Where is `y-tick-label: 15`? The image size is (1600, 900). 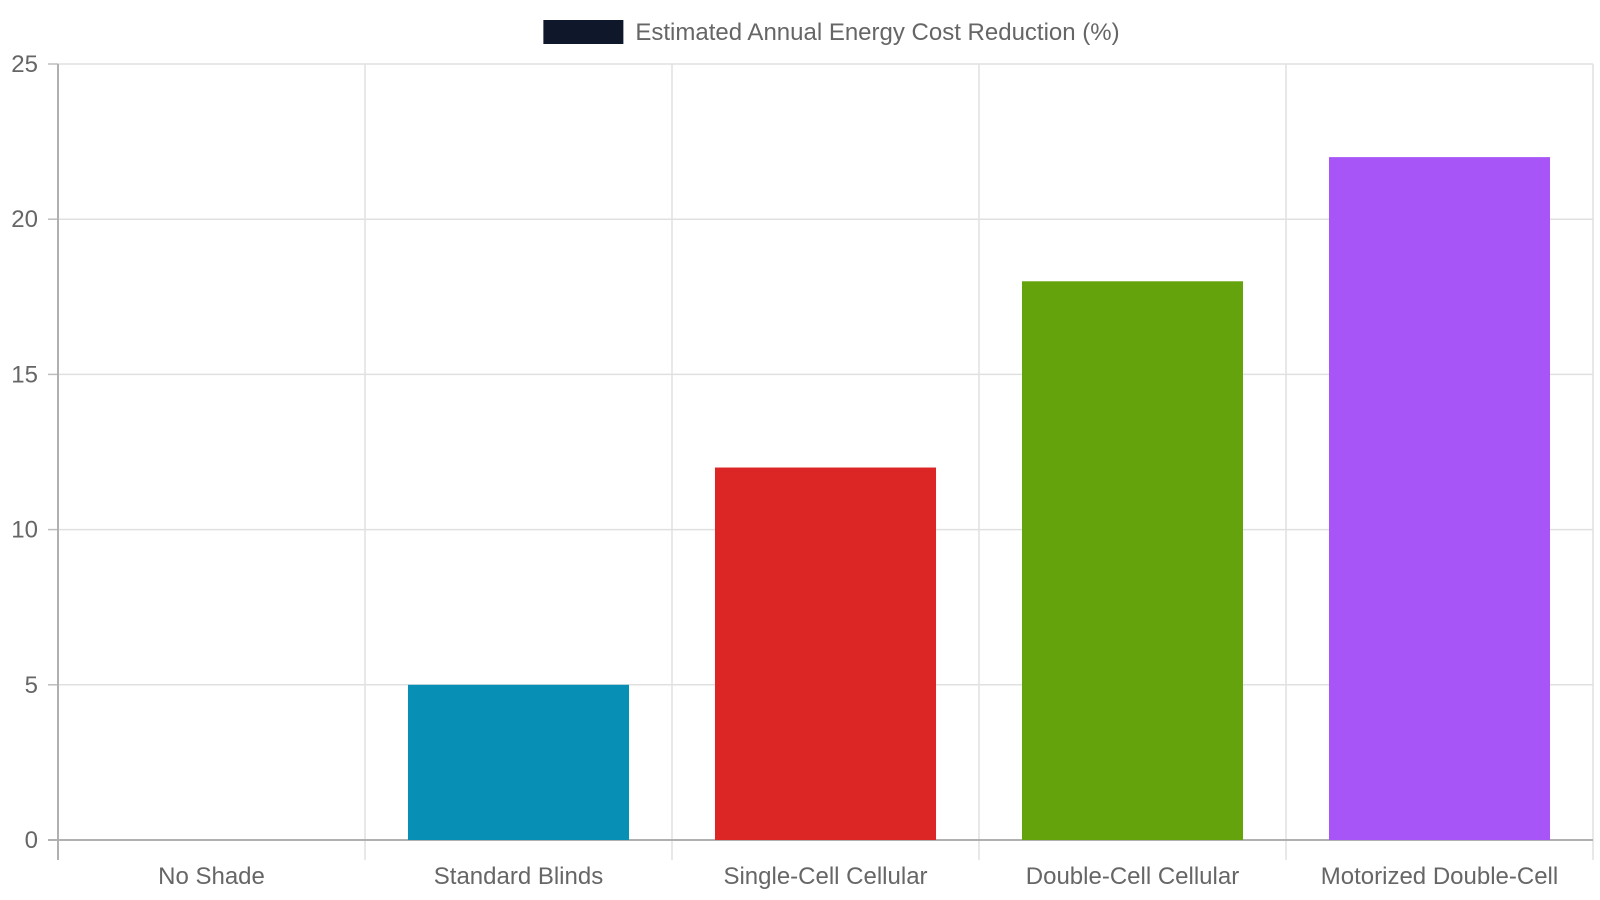
y-tick-label: 15 is located at coordinates (24, 374).